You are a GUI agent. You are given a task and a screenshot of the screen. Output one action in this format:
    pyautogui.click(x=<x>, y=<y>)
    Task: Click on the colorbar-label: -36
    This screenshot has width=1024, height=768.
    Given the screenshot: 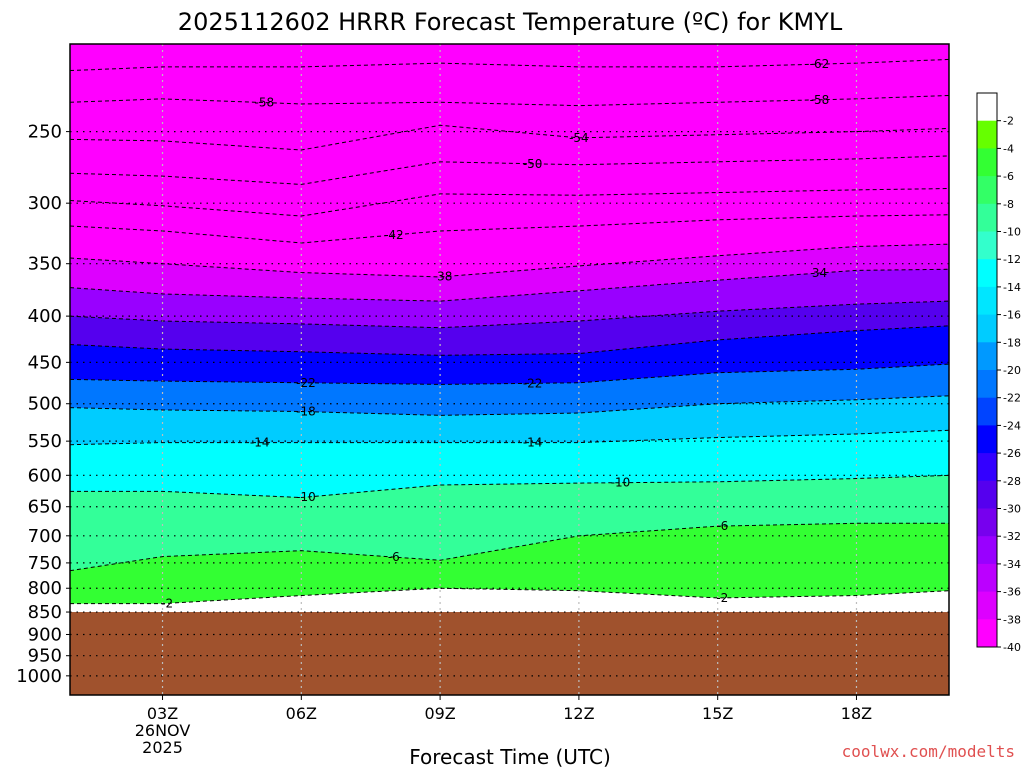 What is the action you would take?
    pyautogui.click(x=1012, y=592)
    